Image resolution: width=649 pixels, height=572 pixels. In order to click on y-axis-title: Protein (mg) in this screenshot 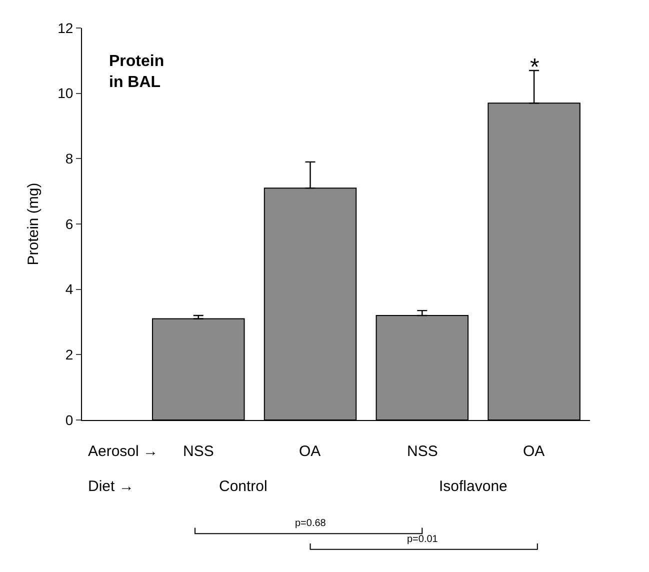, I will do `click(33, 224)`.